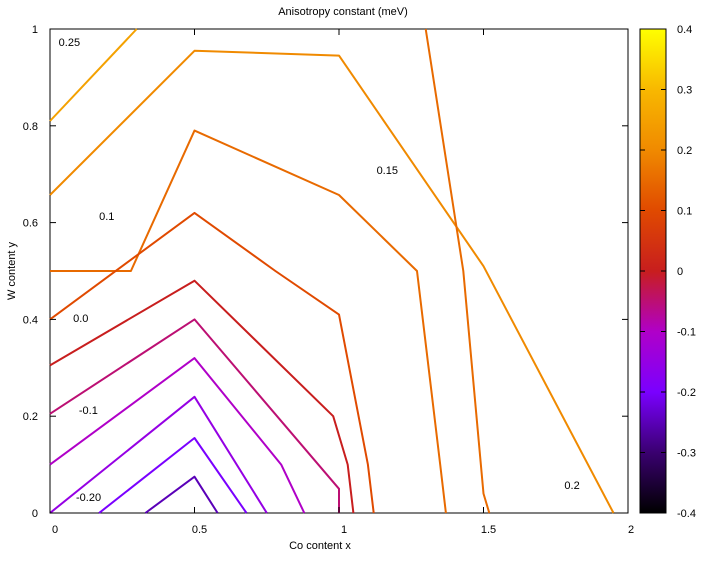  What do you see at coordinates (320, 546) in the screenshot?
I see `x-axis-title: Co content x` at bounding box center [320, 546].